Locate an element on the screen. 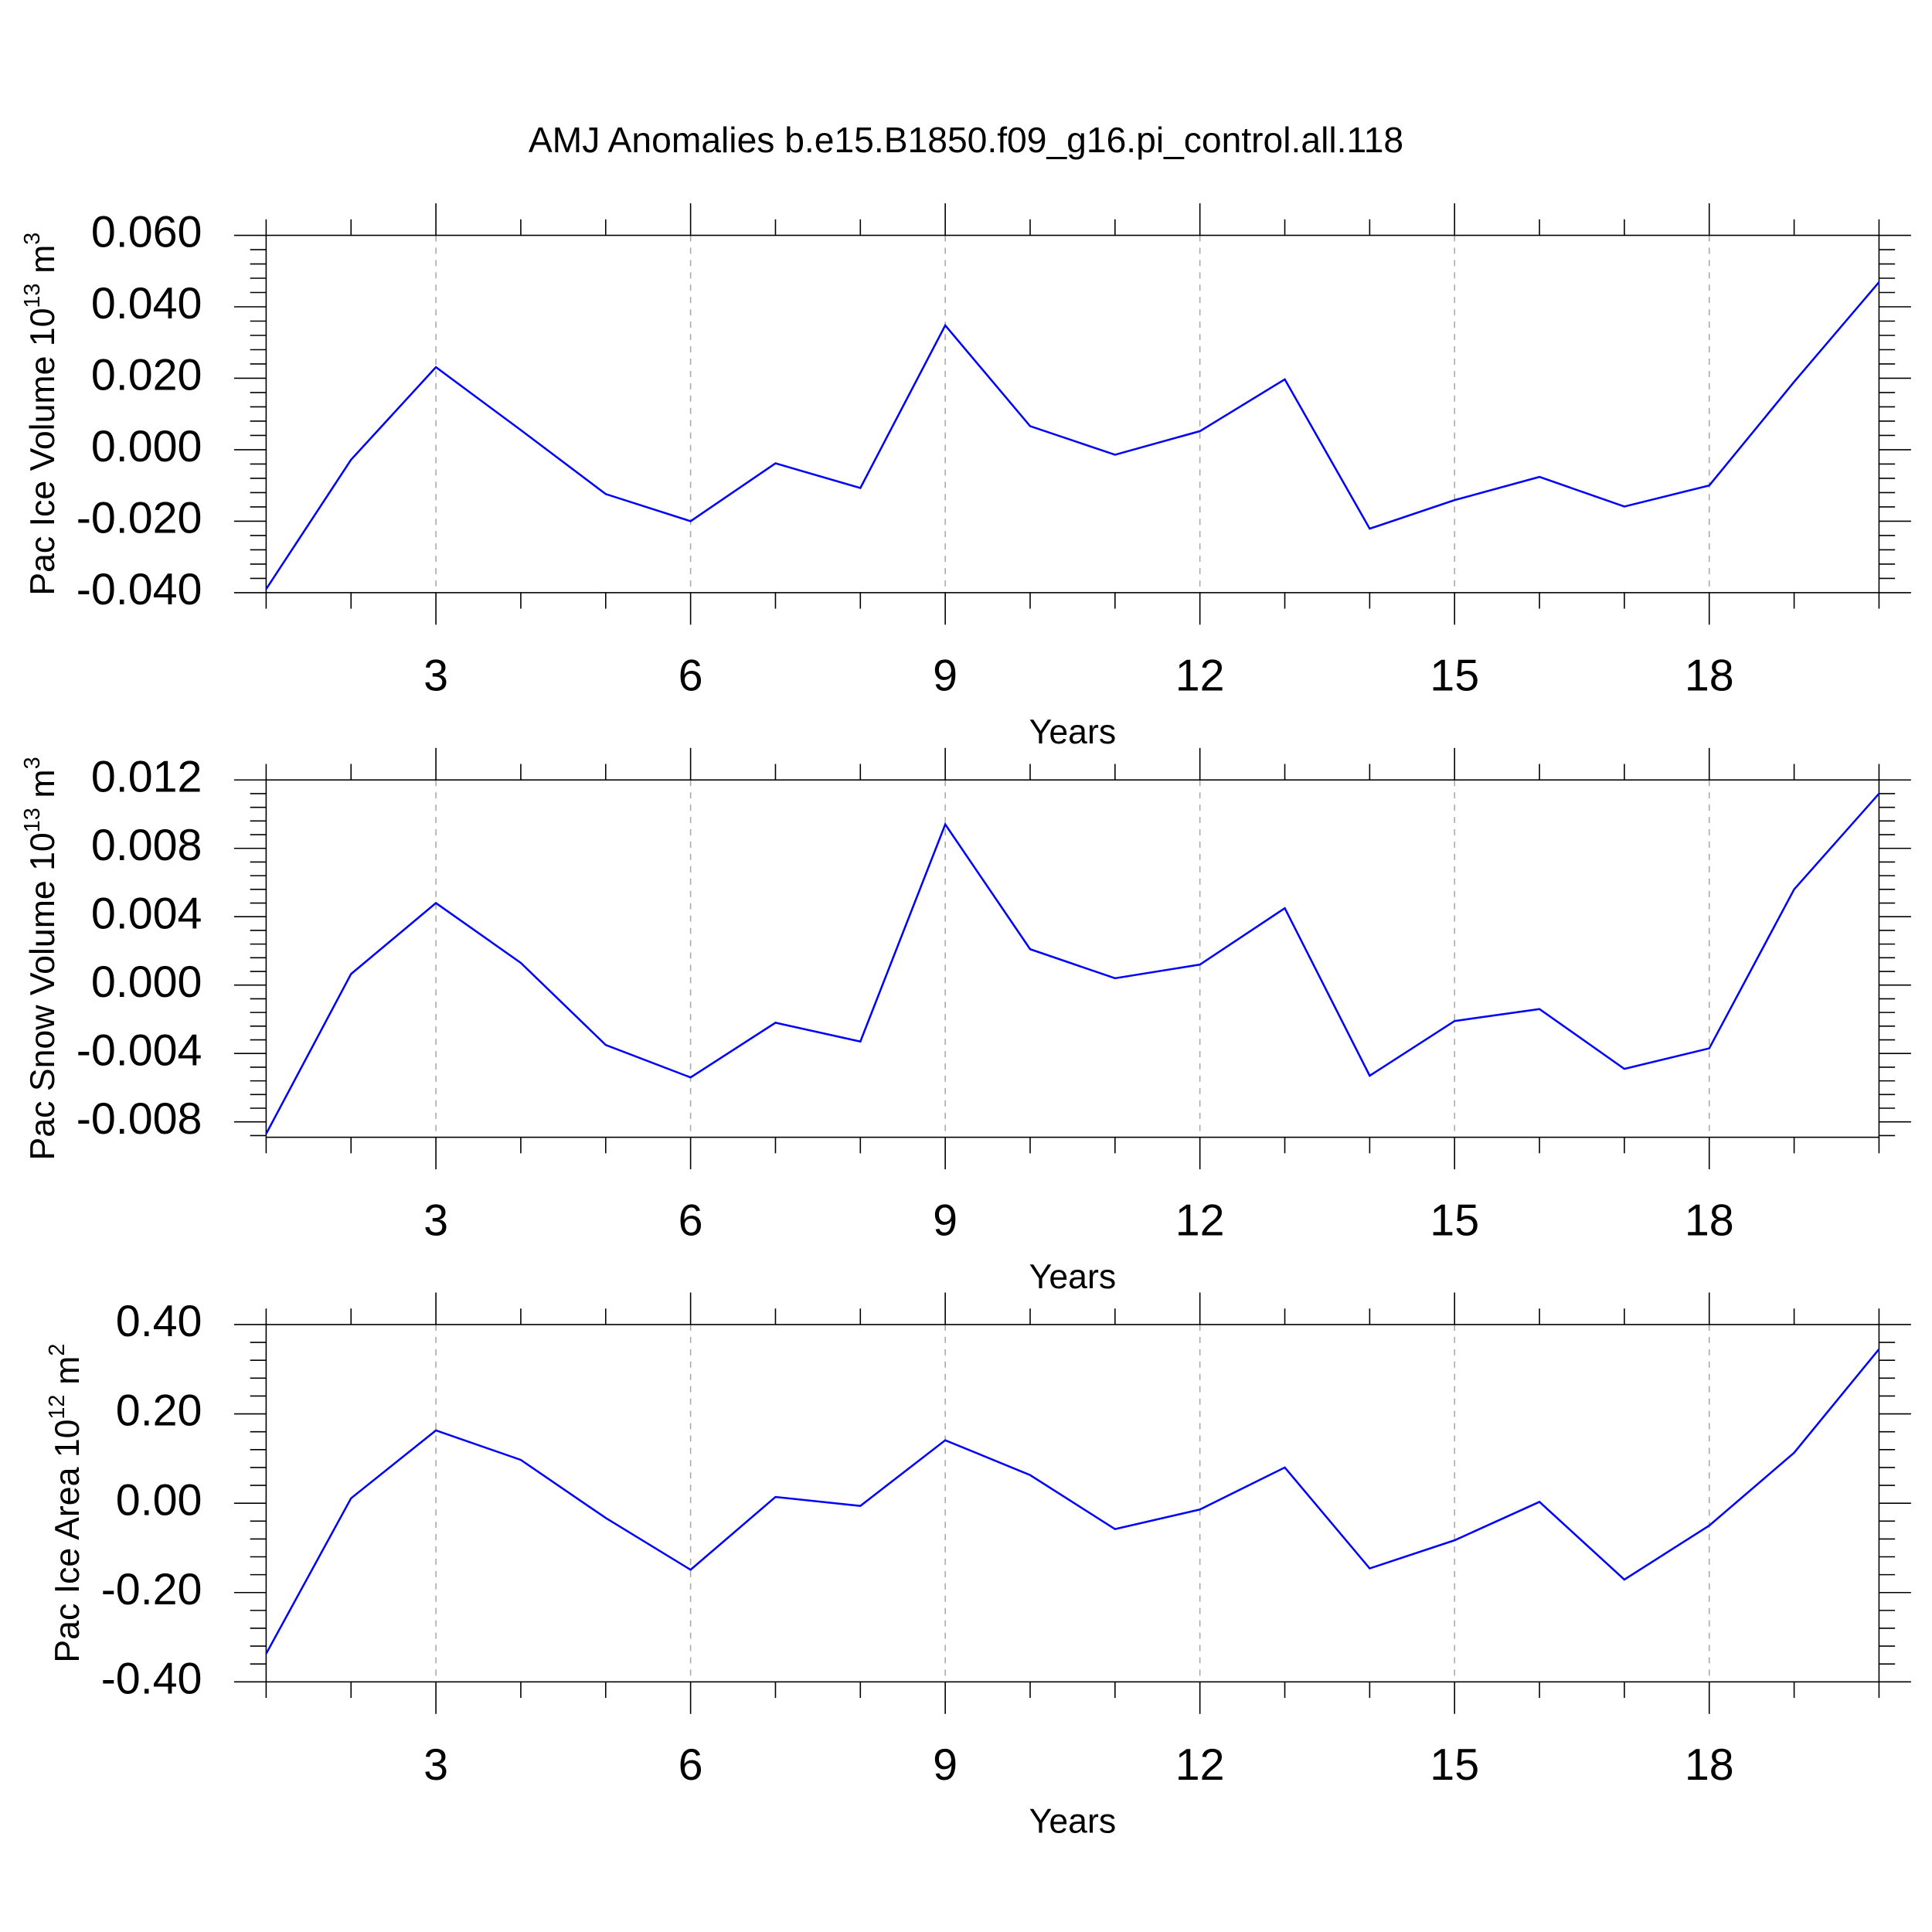 This screenshot has height=1932, width=1932. y-tick-label: 0.012 is located at coordinates (146, 777).